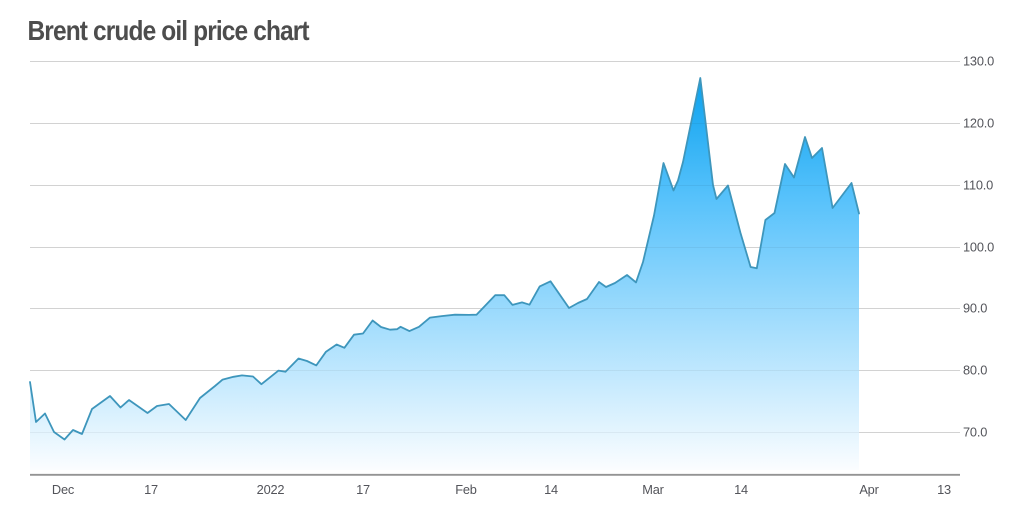 This screenshot has height=513, width=1024. Describe the element at coordinates (944, 489) in the screenshot. I see `svg-text: 13` at that location.